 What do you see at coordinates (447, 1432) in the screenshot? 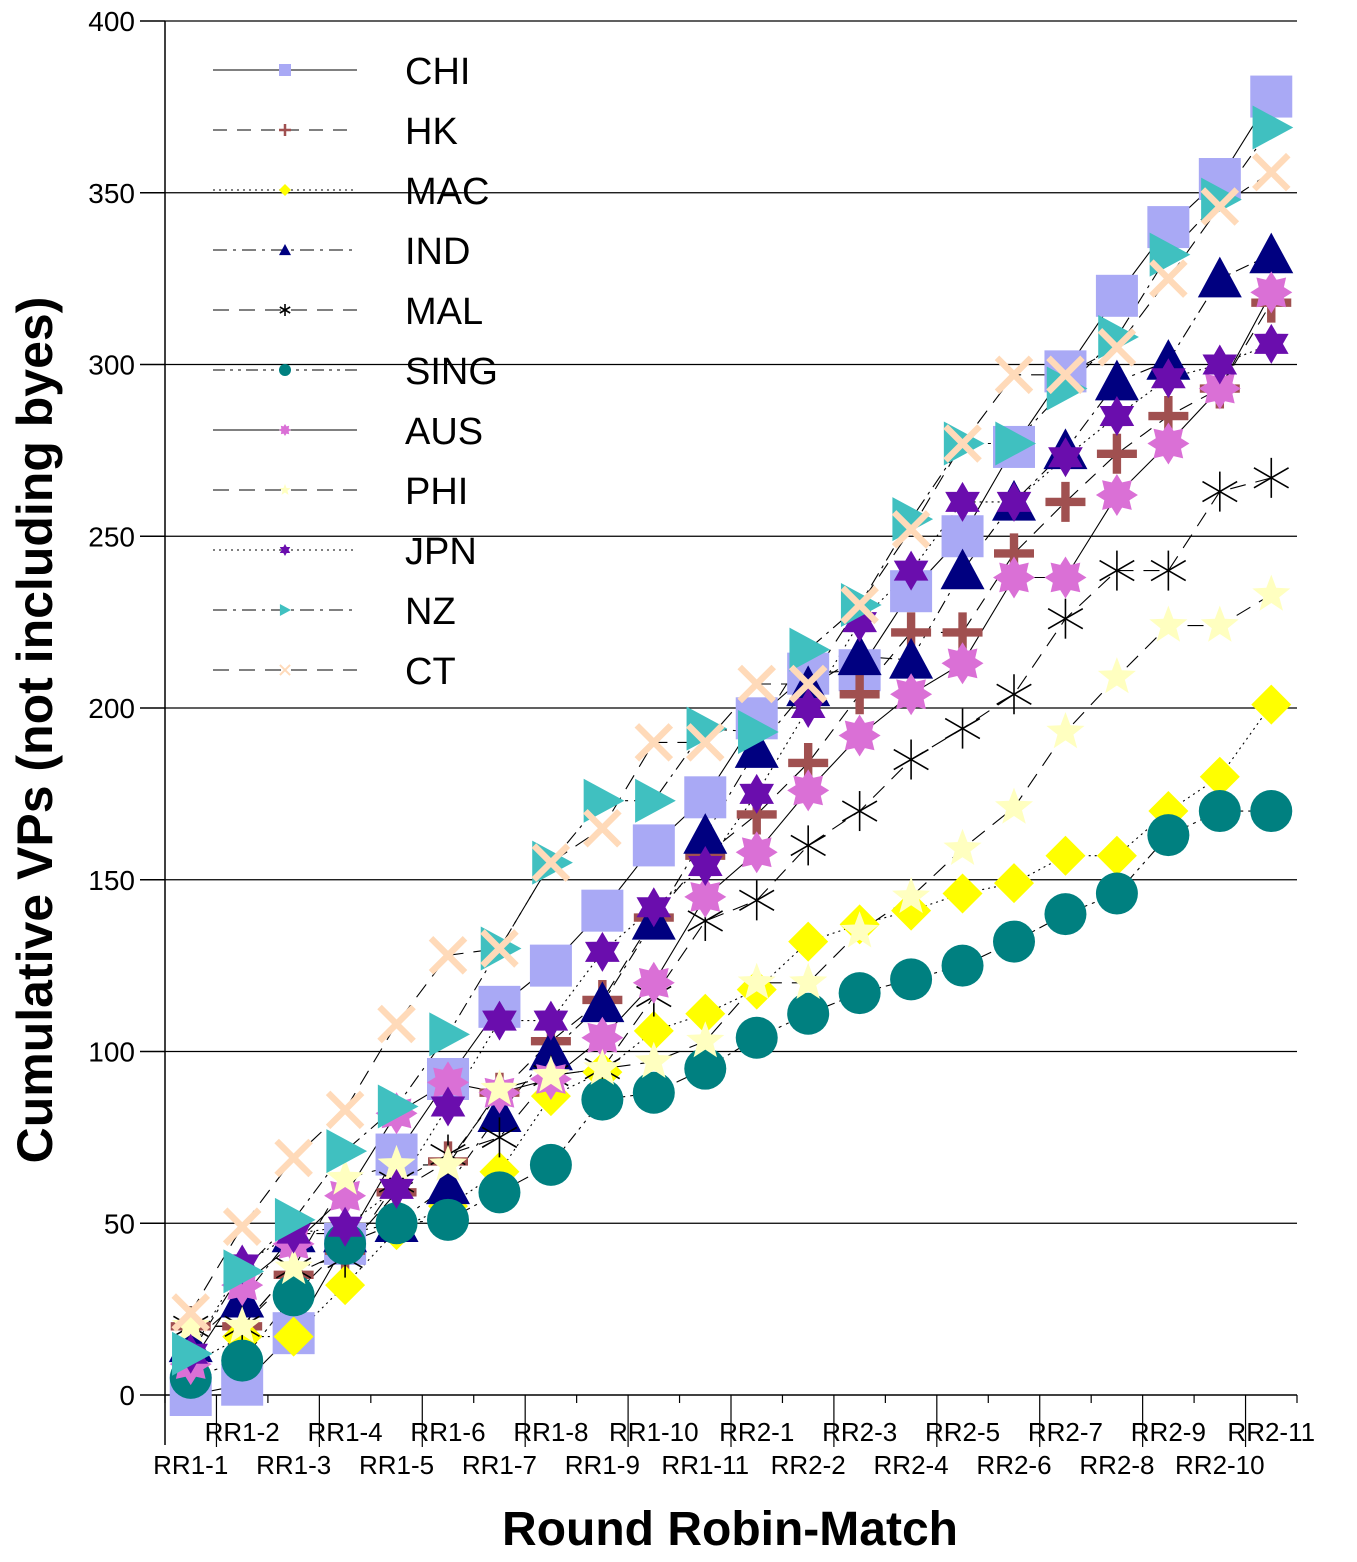
I see `x-tick-label: RR1-6` at bounding box center [447, 1432].